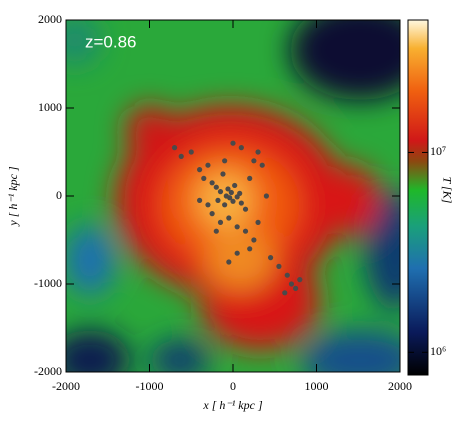 Image resolution: width=463 pixels, height=441 pixels. I want to click on y-tick-label: 2000, so click(50, 19).